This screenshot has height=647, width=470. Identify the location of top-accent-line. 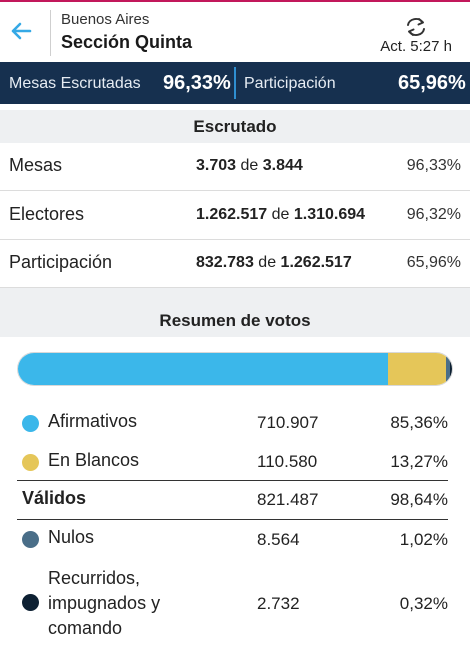
(235, 1).